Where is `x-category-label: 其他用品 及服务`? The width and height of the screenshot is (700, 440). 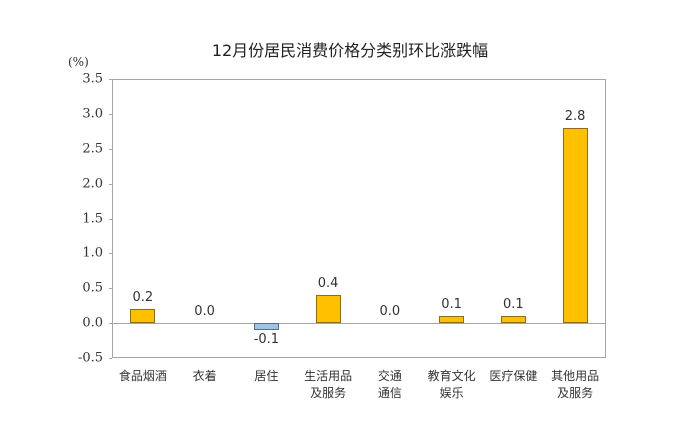 x-category-label: 其他用品 及服务 is located at coordinates (575, 384).